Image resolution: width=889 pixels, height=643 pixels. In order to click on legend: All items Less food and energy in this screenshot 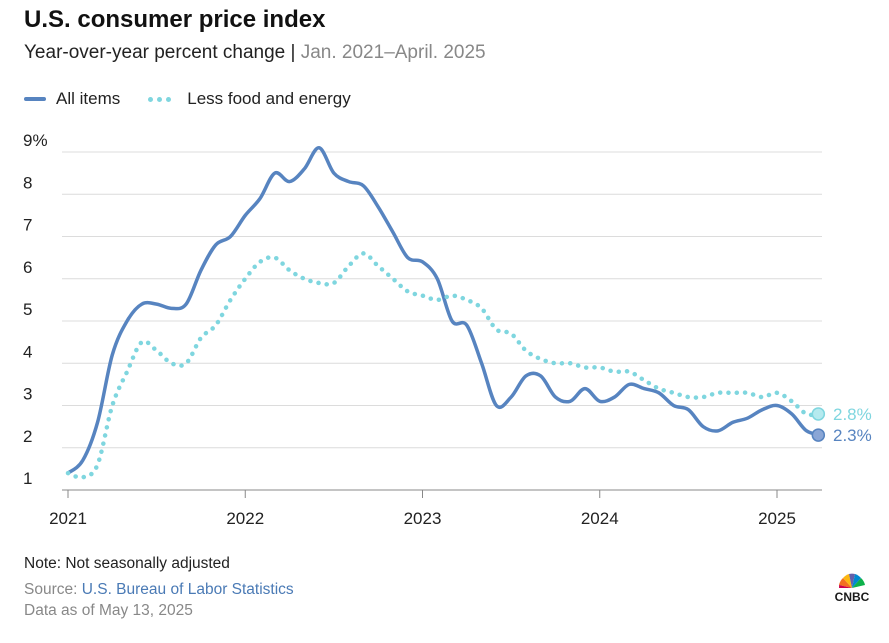, I will do `click(201, 99)`.